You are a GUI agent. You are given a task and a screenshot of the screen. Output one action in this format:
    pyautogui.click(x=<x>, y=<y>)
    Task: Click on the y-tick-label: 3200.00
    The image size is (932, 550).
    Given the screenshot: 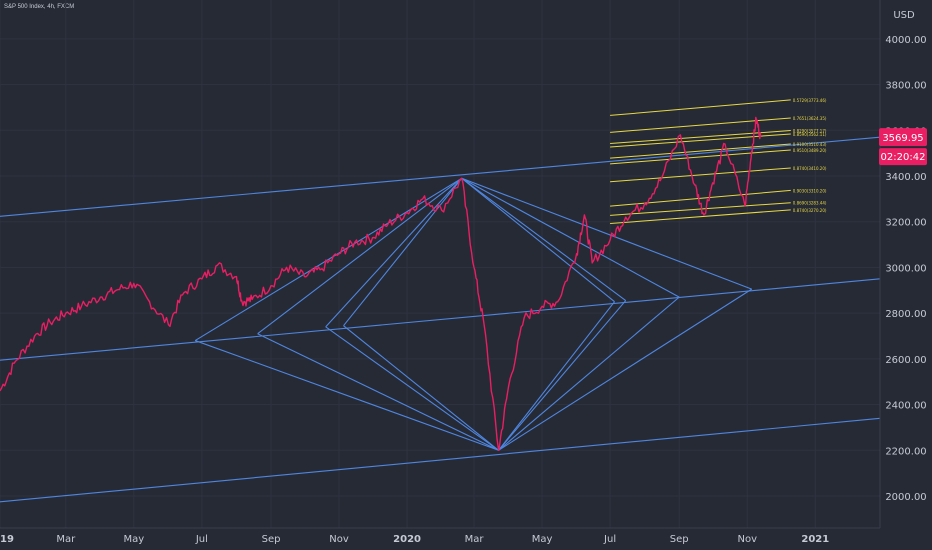 What is the action you would take?
    pyautogui.click(x=905, y=223)
    